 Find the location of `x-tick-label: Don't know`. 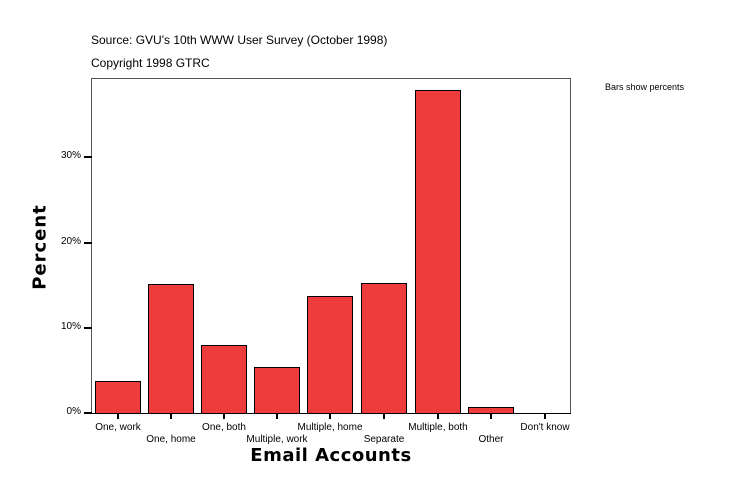

x-tick-label: Don't know is located at coordinates (545, 427).